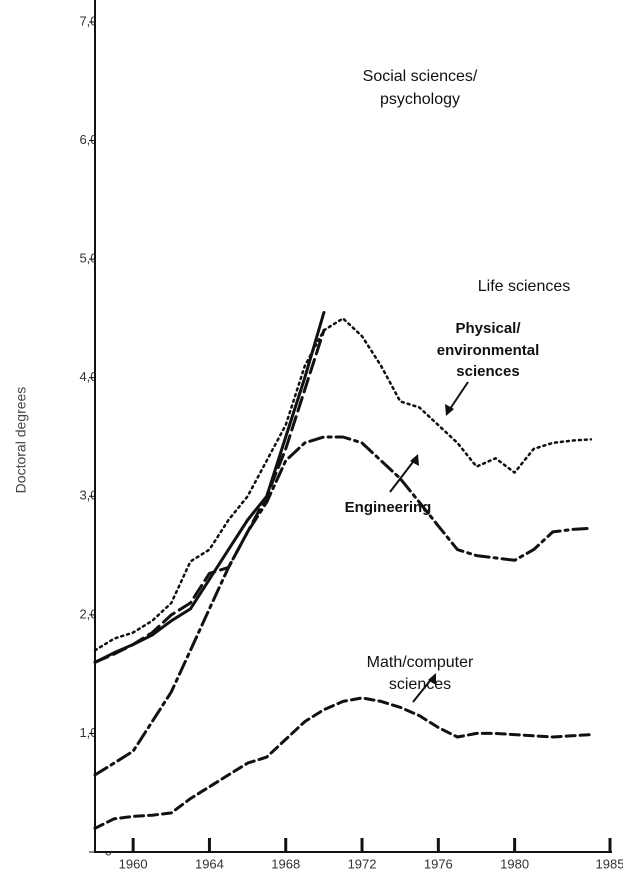 The width and height of the screenshot is (623, 873). Describe the element at coordinates (209, 863) in the screenshot. I see `x-tick-label: 1964` at that location.